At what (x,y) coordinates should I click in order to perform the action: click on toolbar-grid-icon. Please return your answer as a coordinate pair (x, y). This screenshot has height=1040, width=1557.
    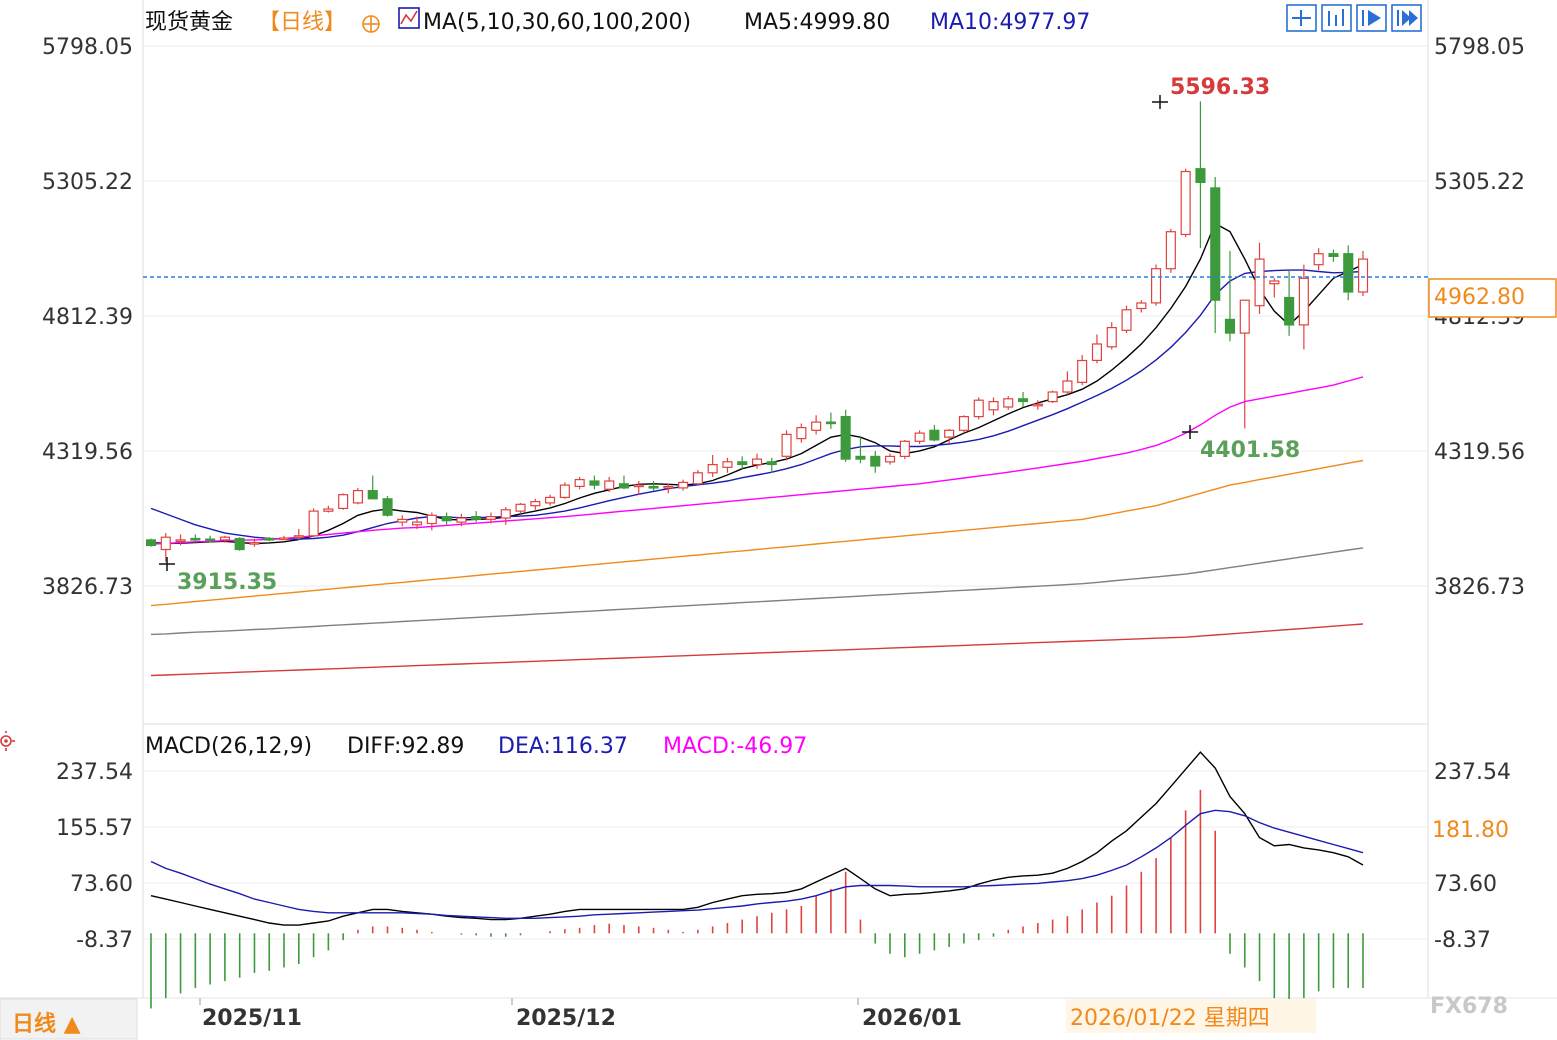
    Looking at the image, I should click on (1301, 18).